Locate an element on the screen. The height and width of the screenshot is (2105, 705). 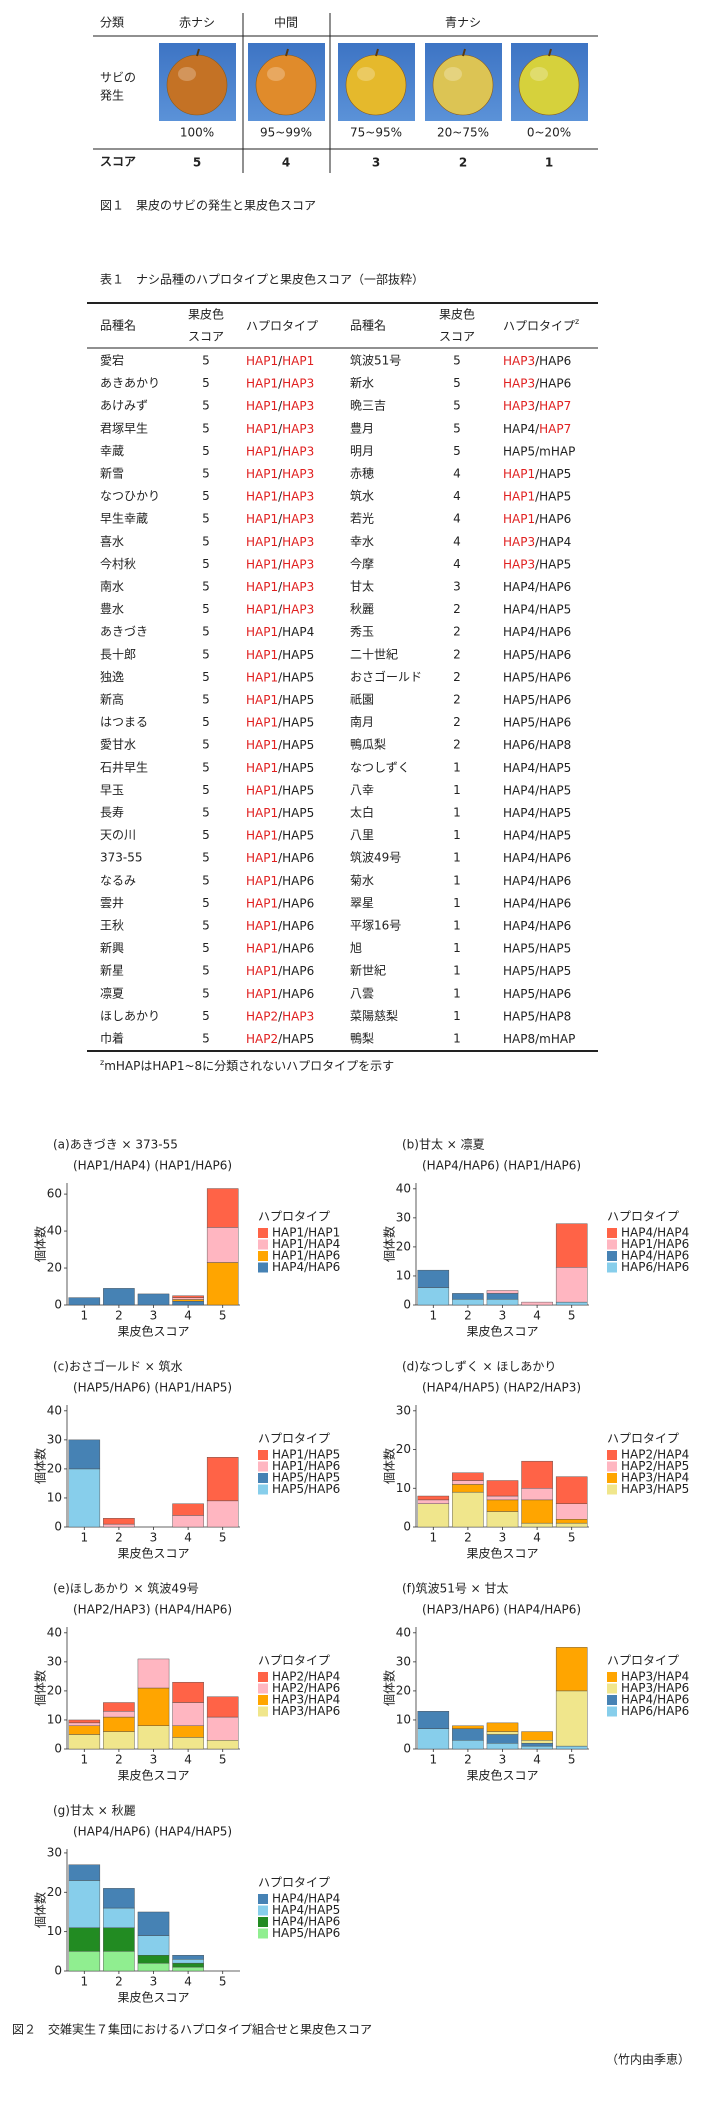
x-tick-label: 1 is located at coordinates (433, 1760).